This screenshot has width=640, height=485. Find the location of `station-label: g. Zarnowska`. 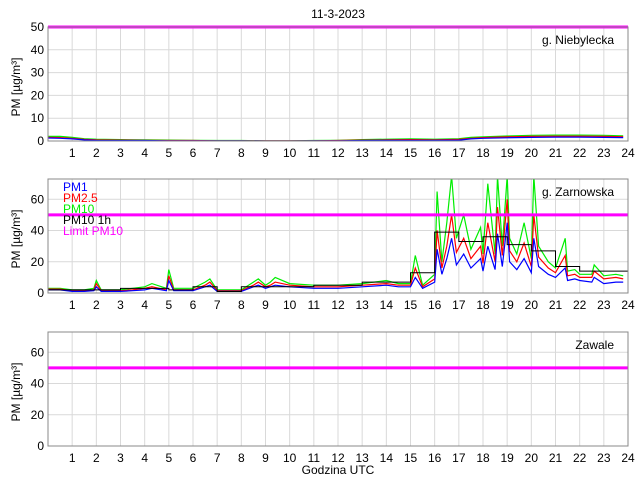

station-label: g. Zarnowska is located at coordinates (578, 192).